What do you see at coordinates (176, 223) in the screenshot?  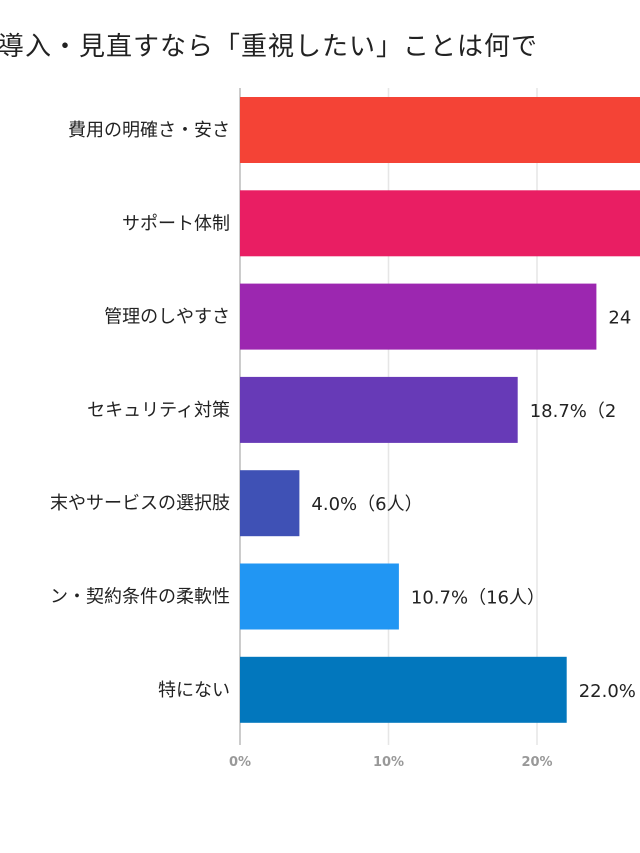 I see `category-label: サポート体制` at bounding box center [176, 223].